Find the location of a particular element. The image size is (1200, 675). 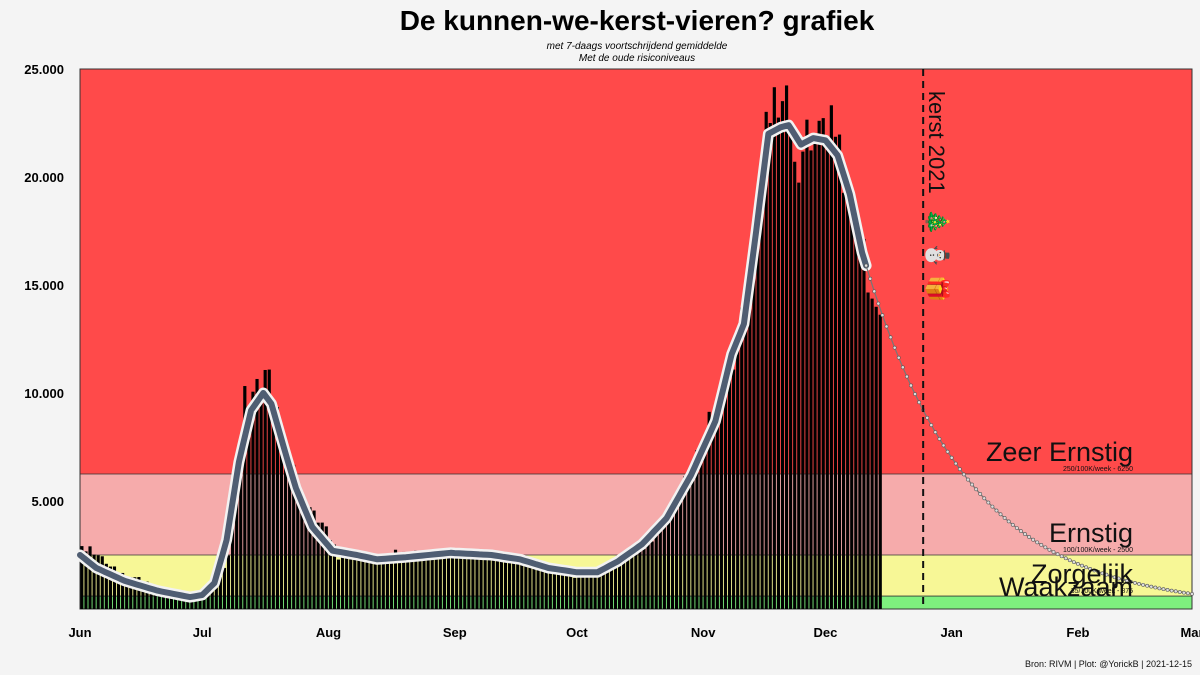

x-tick-label: Nov is located at coordinates (703, 632).